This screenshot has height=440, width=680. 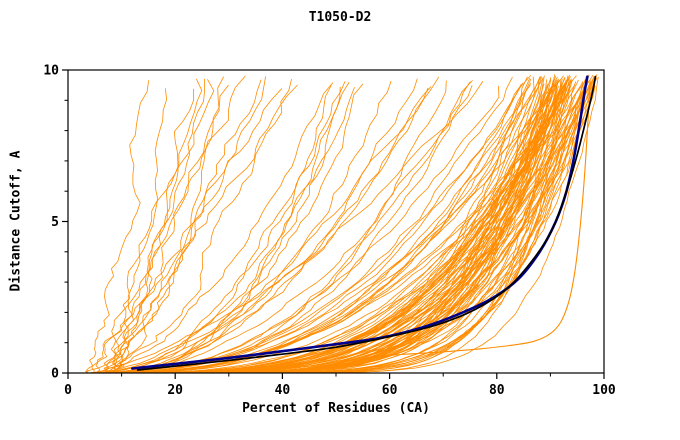 What do you see at coordinates (390, 390) in the screenshot?
I see `x-tick-label: 60` at bounding box center [390, 390].